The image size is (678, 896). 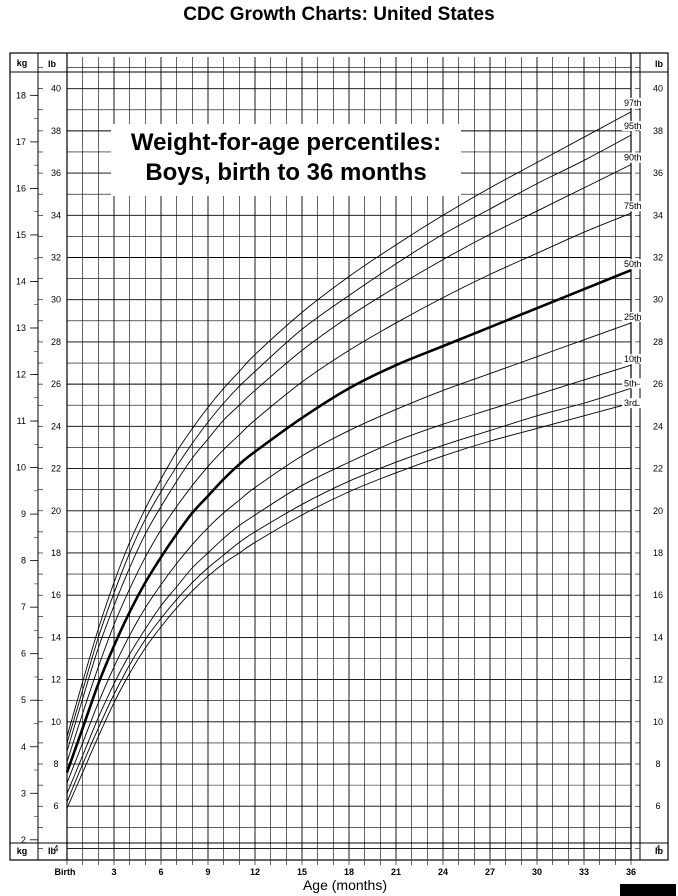 What do you see at coordinates (21, 328) in the screenshot?
I see `kg-tick-label: 13` at bounding box center [21, 328].